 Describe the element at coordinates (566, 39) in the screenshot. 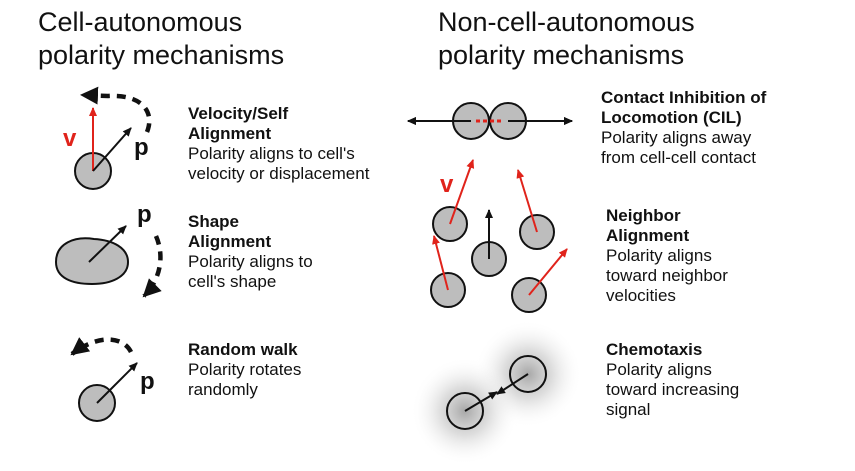

I see `right-heading: Non-cell-autonomous polarity mechanisms` at that location.